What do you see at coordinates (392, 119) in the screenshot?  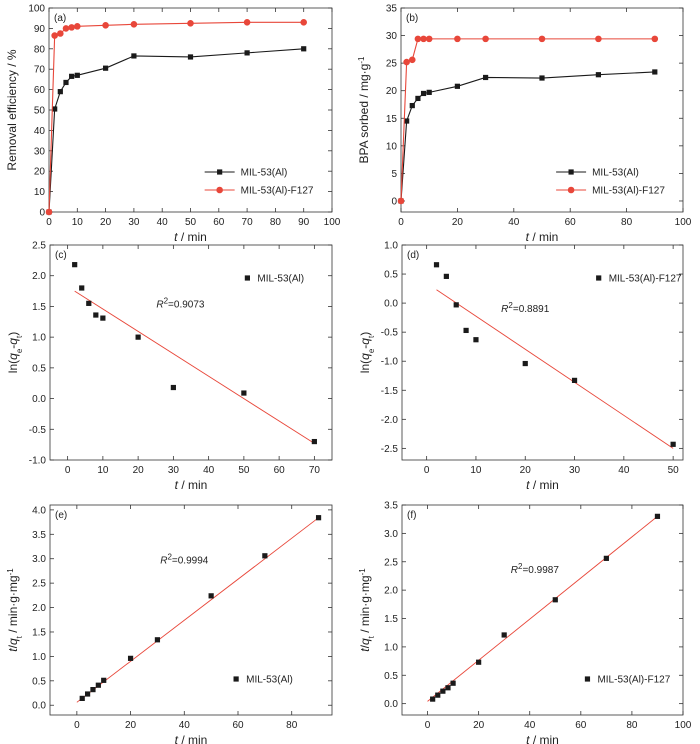 I see `y-tick-label: 15` at bounding box center [392, 119].